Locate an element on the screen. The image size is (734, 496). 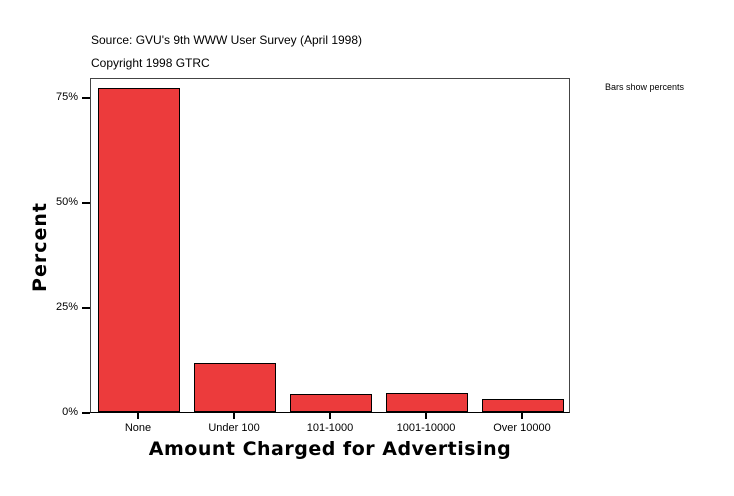
y-tick-label: 50% is located at coordinates (66, 202).